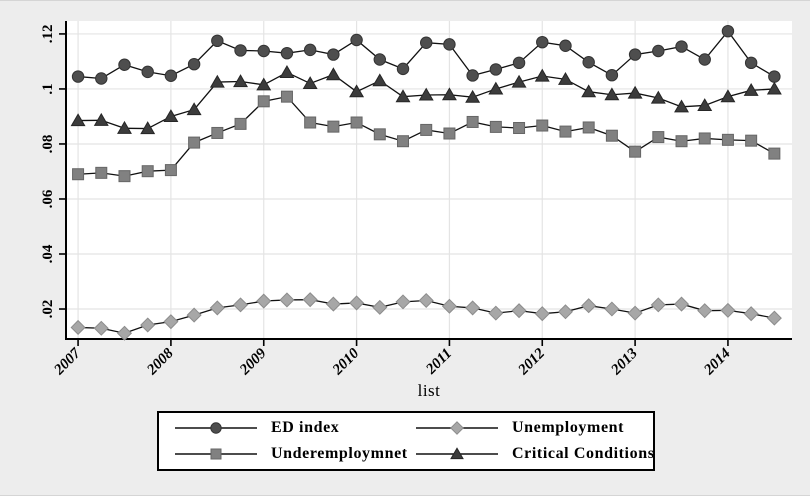 The image size is (810, 496). I want to click on legend-entry-unemployment: Unemployment, so click(526, 428).